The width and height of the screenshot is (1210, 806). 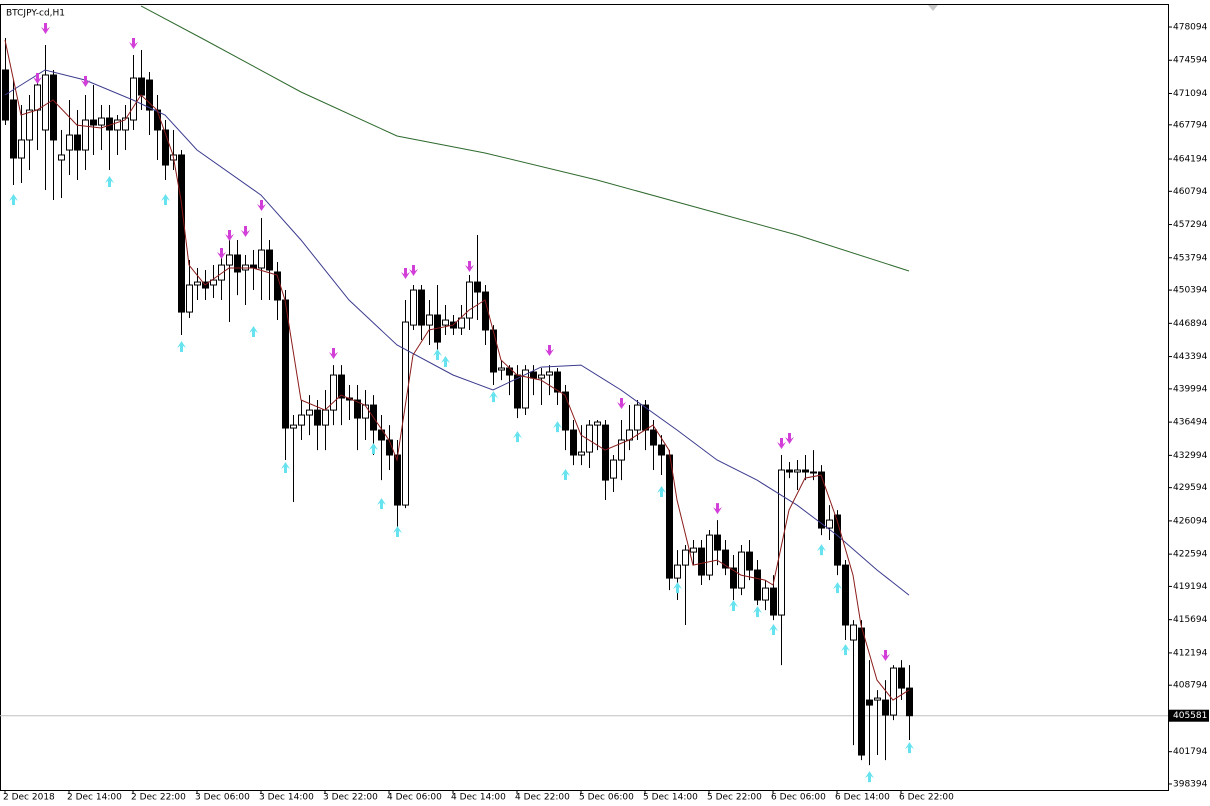 What do you see at coordinates (670, 798) in the screenshot?
I see `x-tick-label: 5 Dec 14:00` at bounding box center [670, 798].